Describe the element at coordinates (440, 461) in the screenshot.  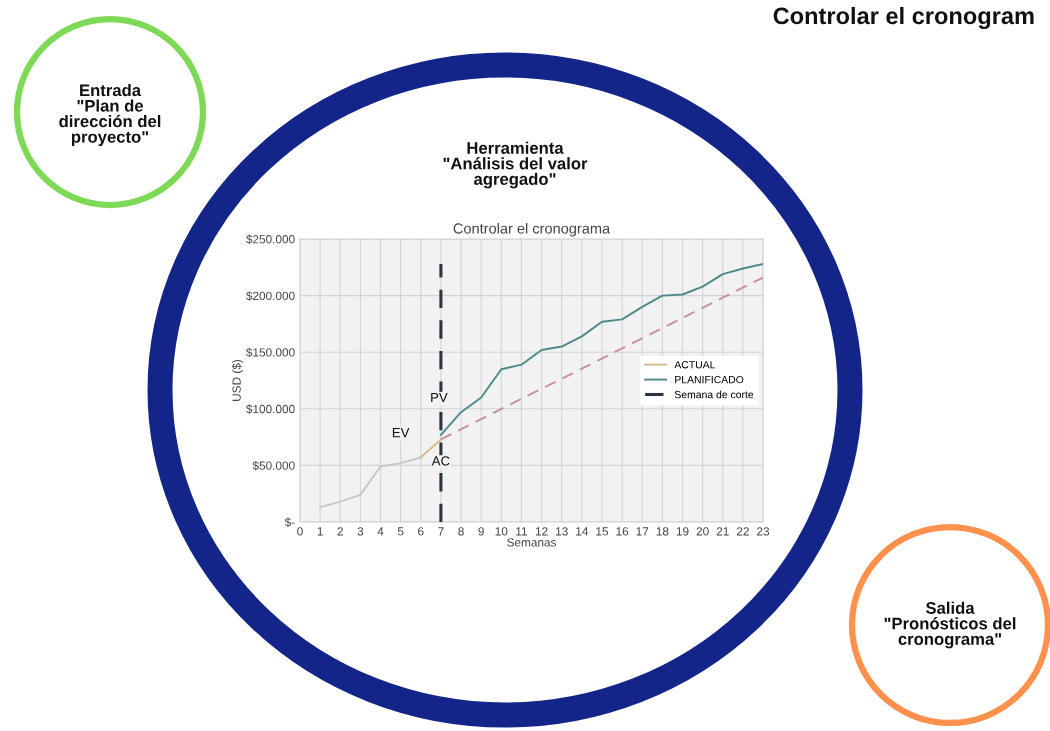
I see `annotation: AC` at that location.